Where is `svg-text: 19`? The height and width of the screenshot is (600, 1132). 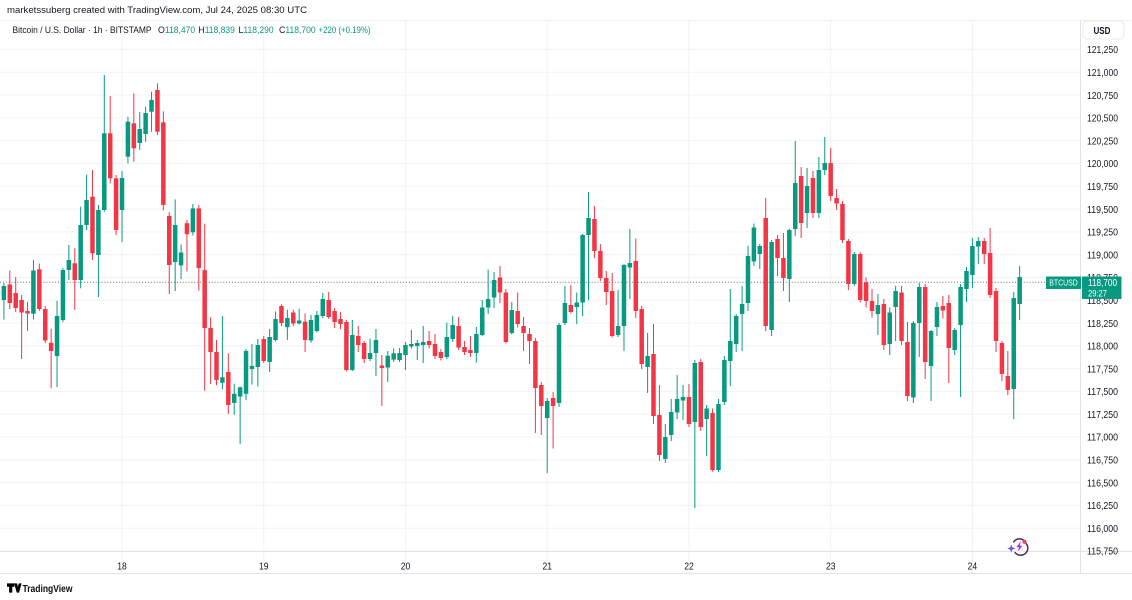 svg-text: 19 is located at coordinates (264, 566).